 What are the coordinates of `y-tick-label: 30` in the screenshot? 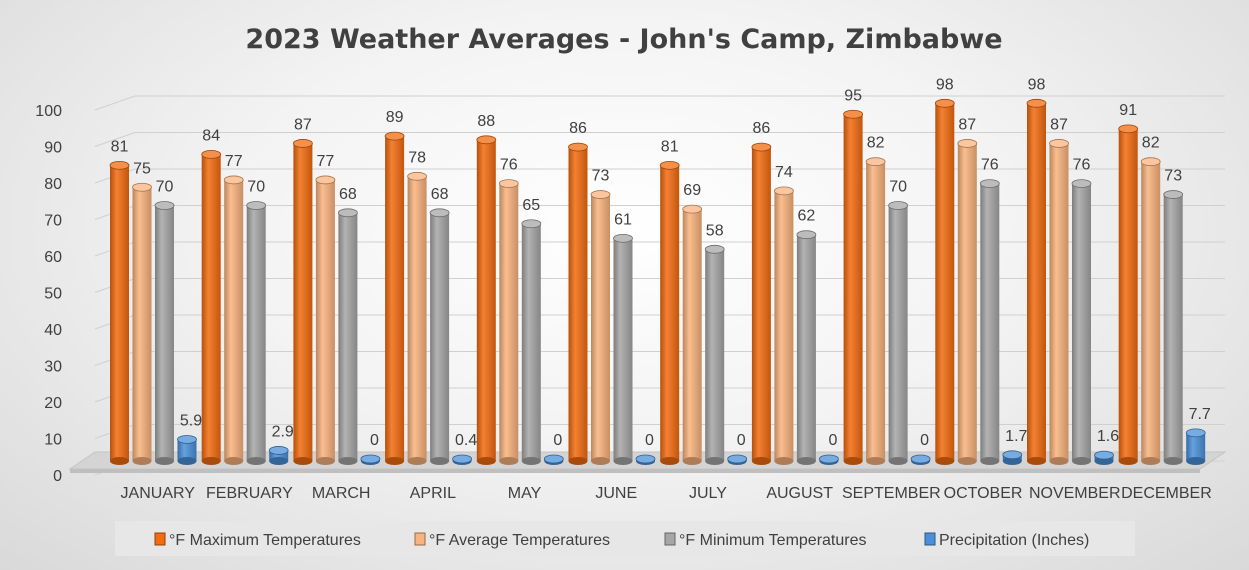 It's located at (53, 367).